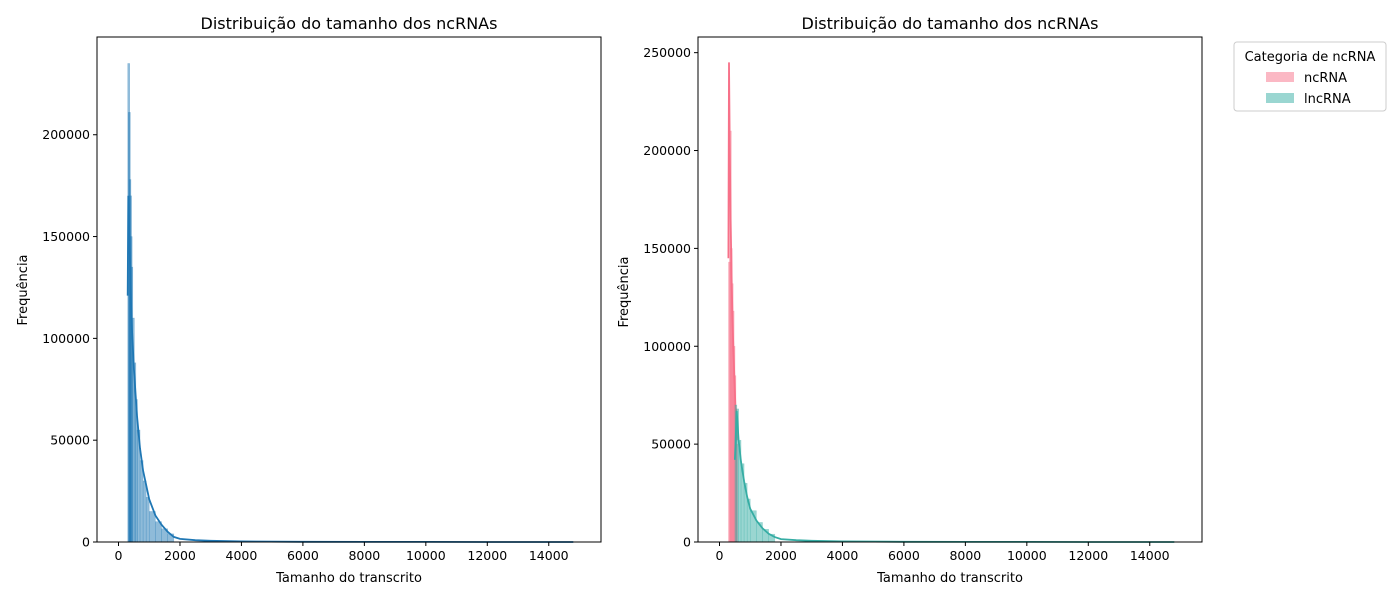 The height and width of the screenshot is (604, 1400). I want to click on chart-left-y-axis: 0 50000 100000 150000 200000, so click(69, 338).